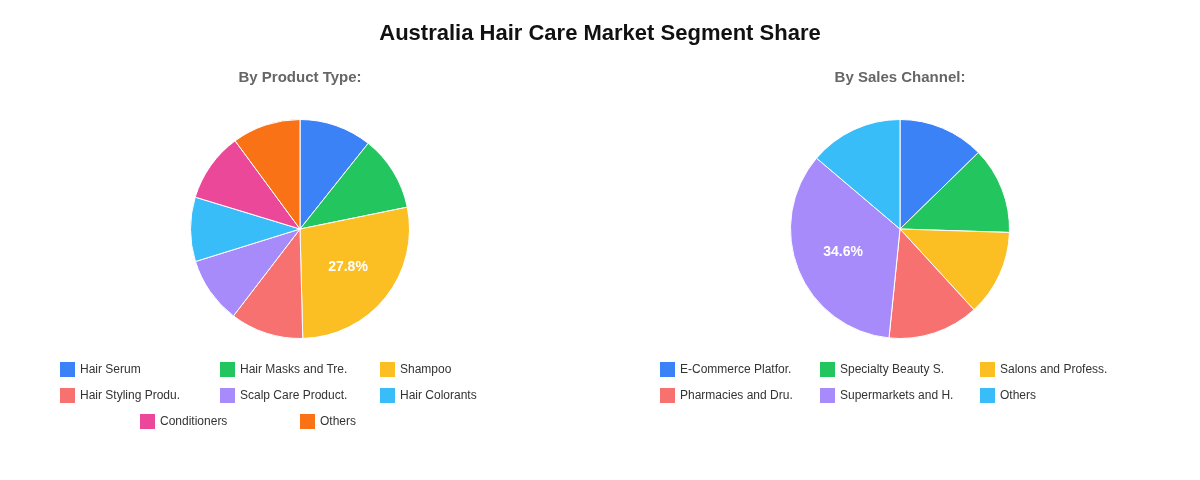 This screenshot has height=480, width=1200. What do you see at coordinates (897, 395) in the screenshot?
I see `legend-label: Supermarkets and H.` at bounding box center [897, 395].